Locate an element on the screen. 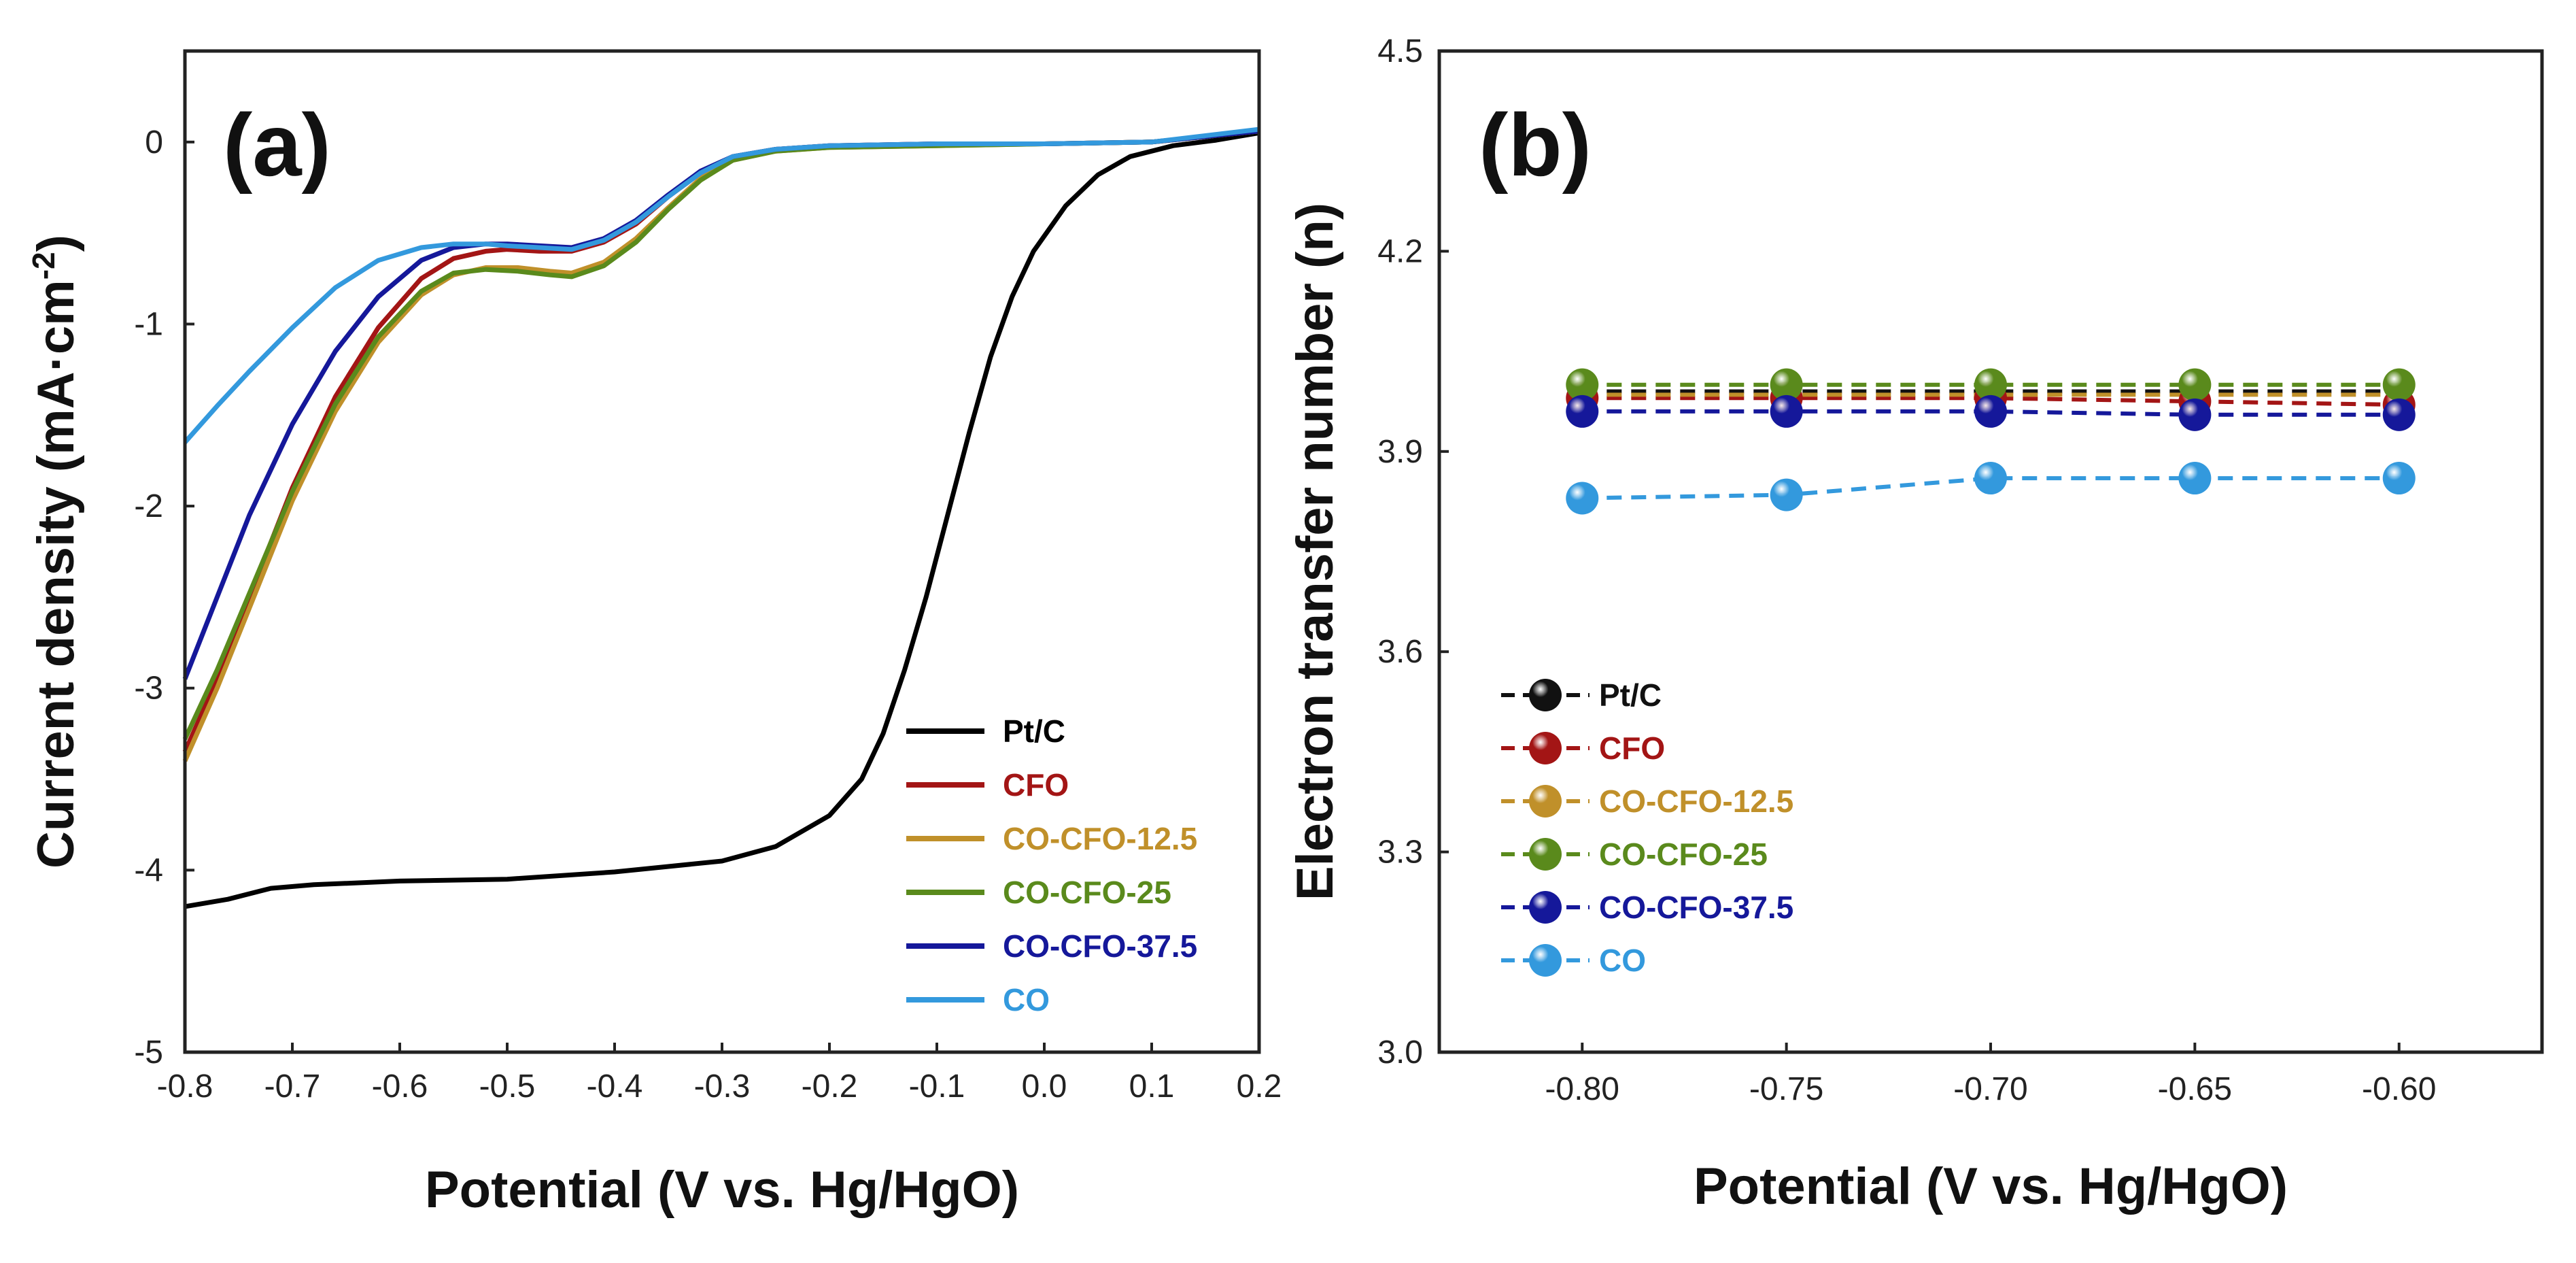 This screenshot has width=2576, height=1263. panel-b-x-tick-label: -0.65 is located at coordinates (2195, 1089).